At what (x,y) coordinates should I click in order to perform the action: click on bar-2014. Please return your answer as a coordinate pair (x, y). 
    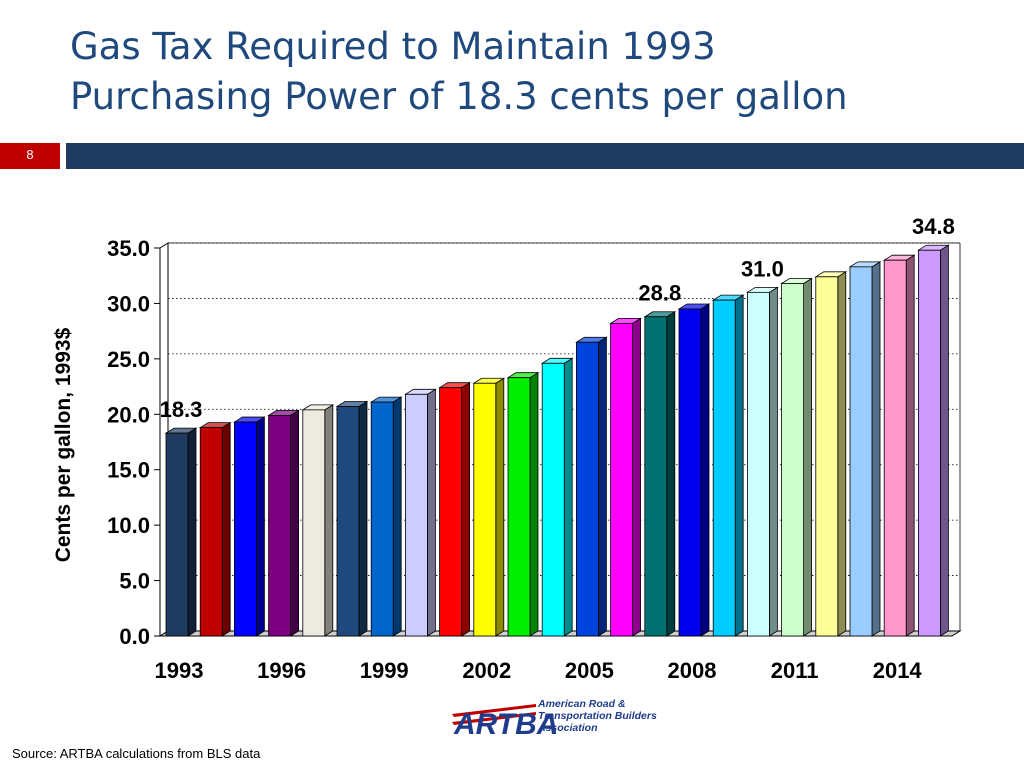
    Looking at the image, I should click on (899, 445).